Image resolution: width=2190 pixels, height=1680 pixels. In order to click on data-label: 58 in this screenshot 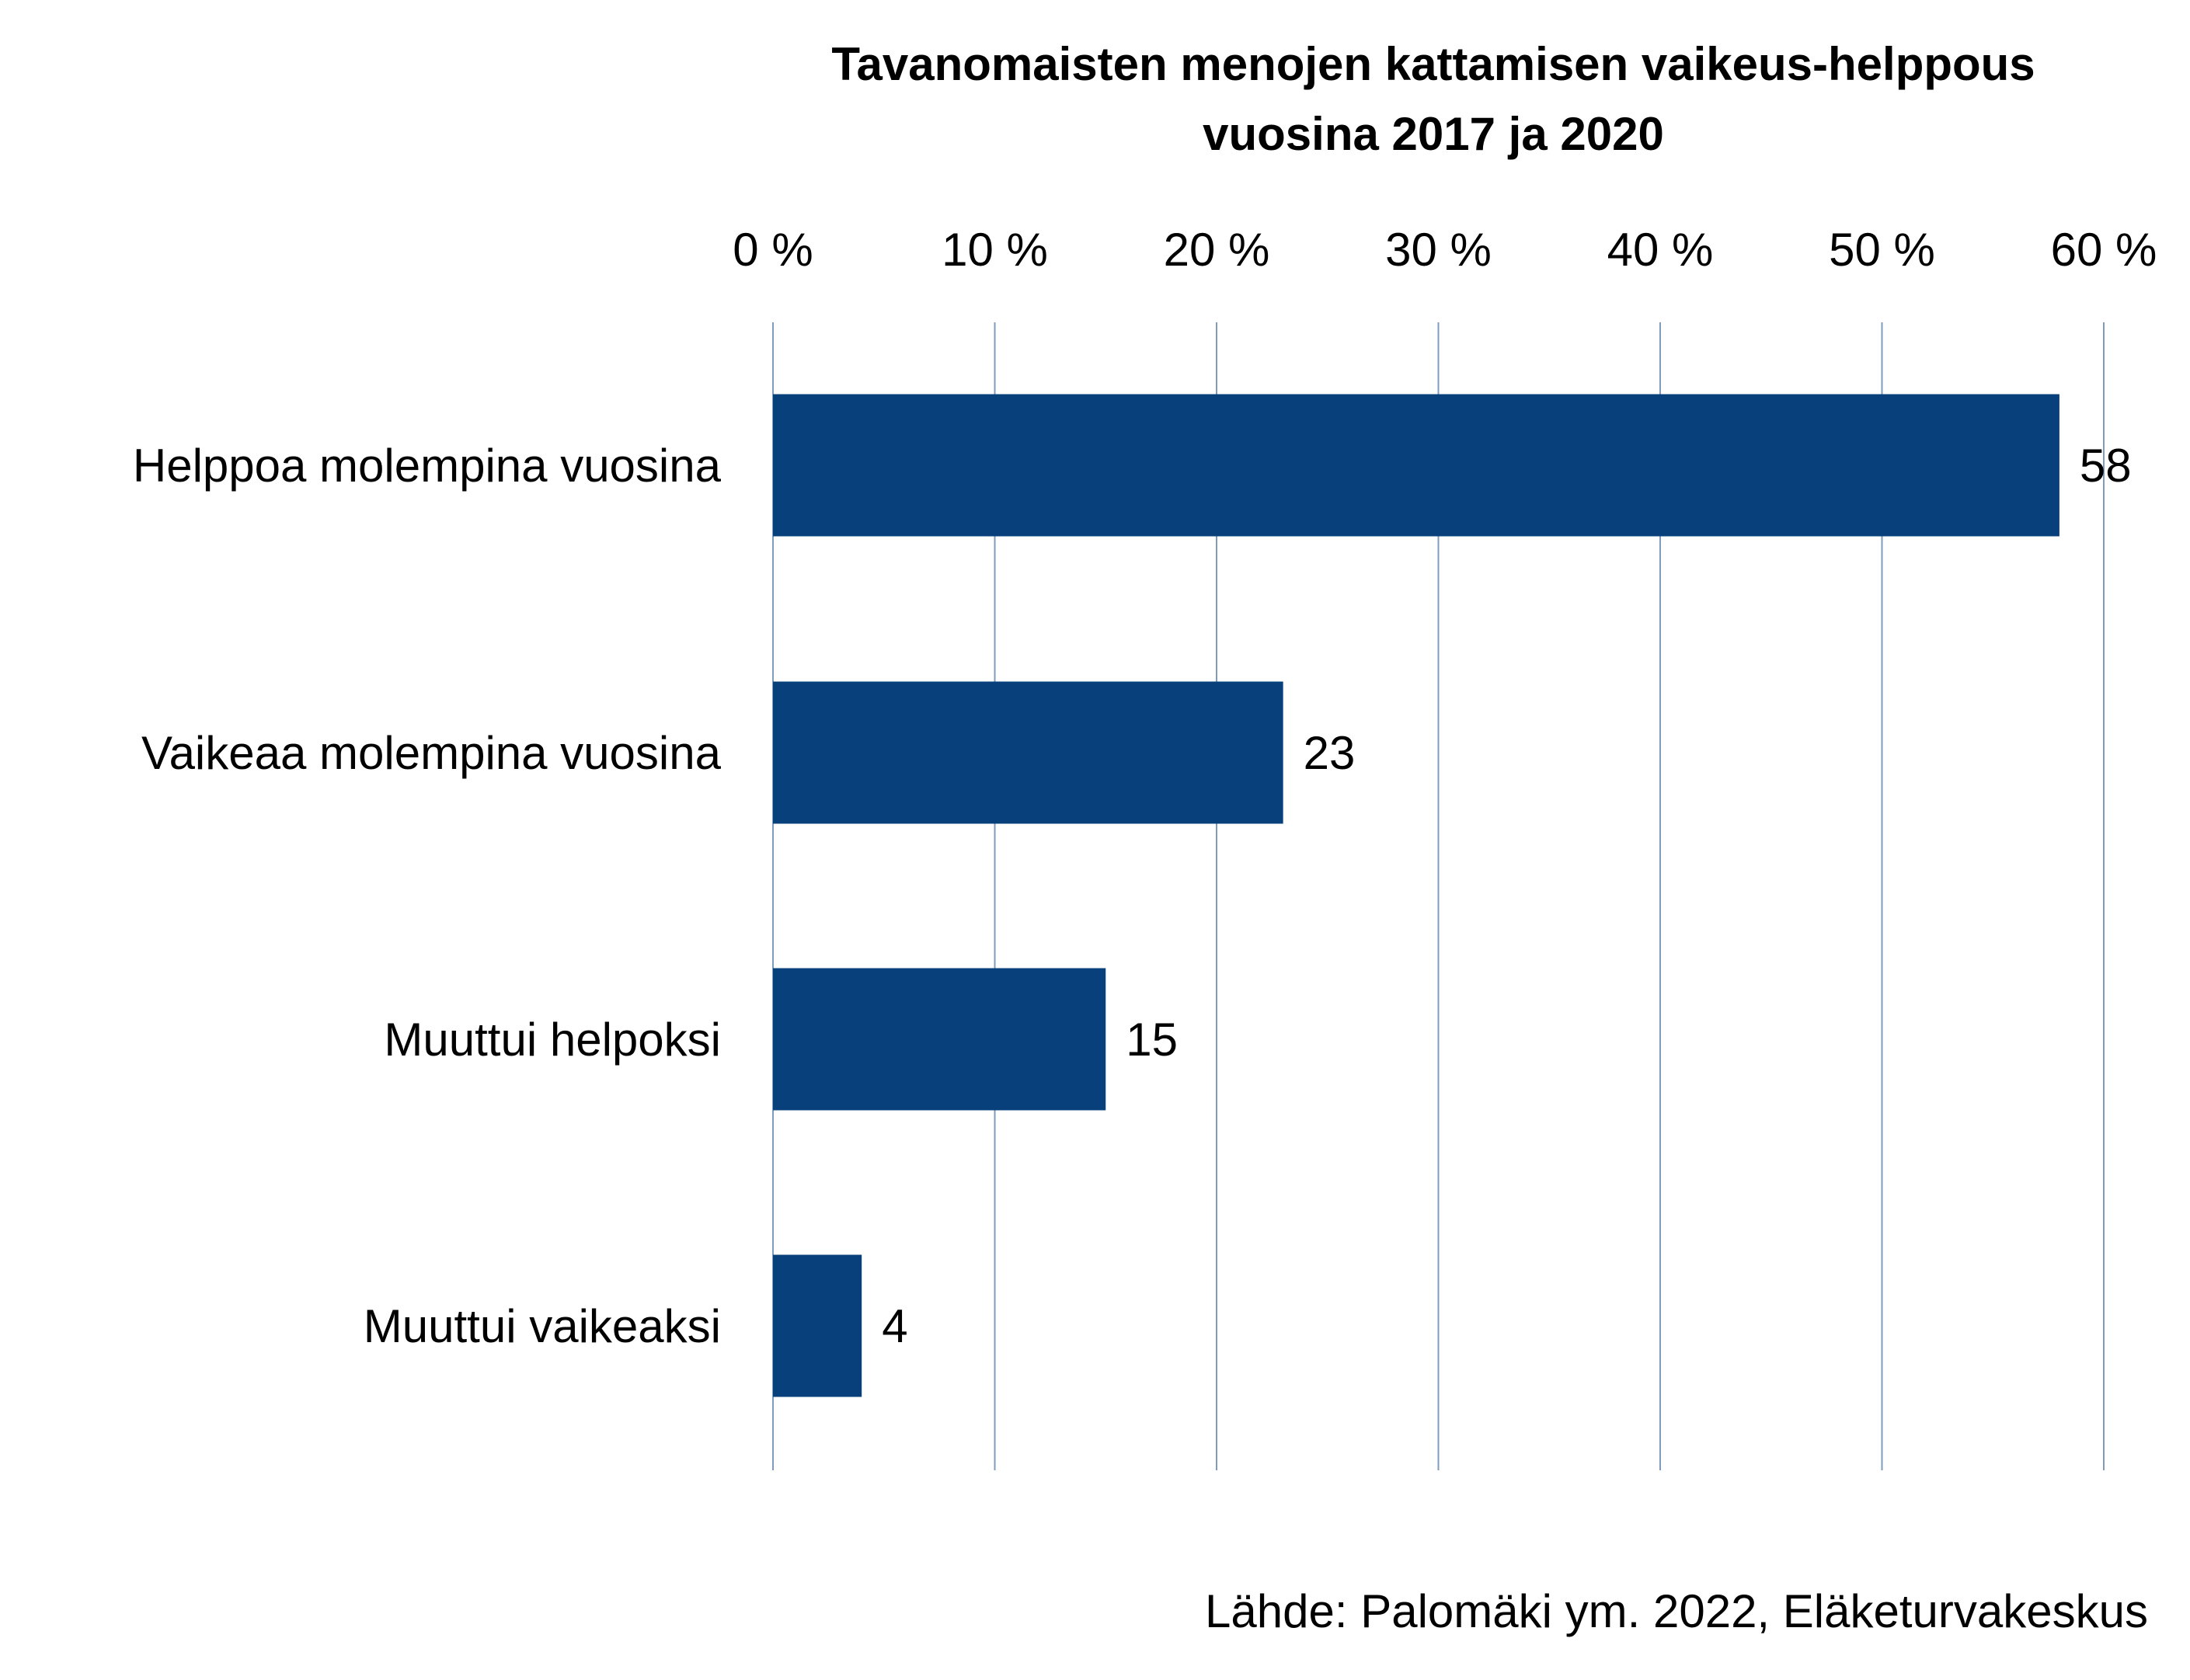, I will do `click(2106, 466)`.